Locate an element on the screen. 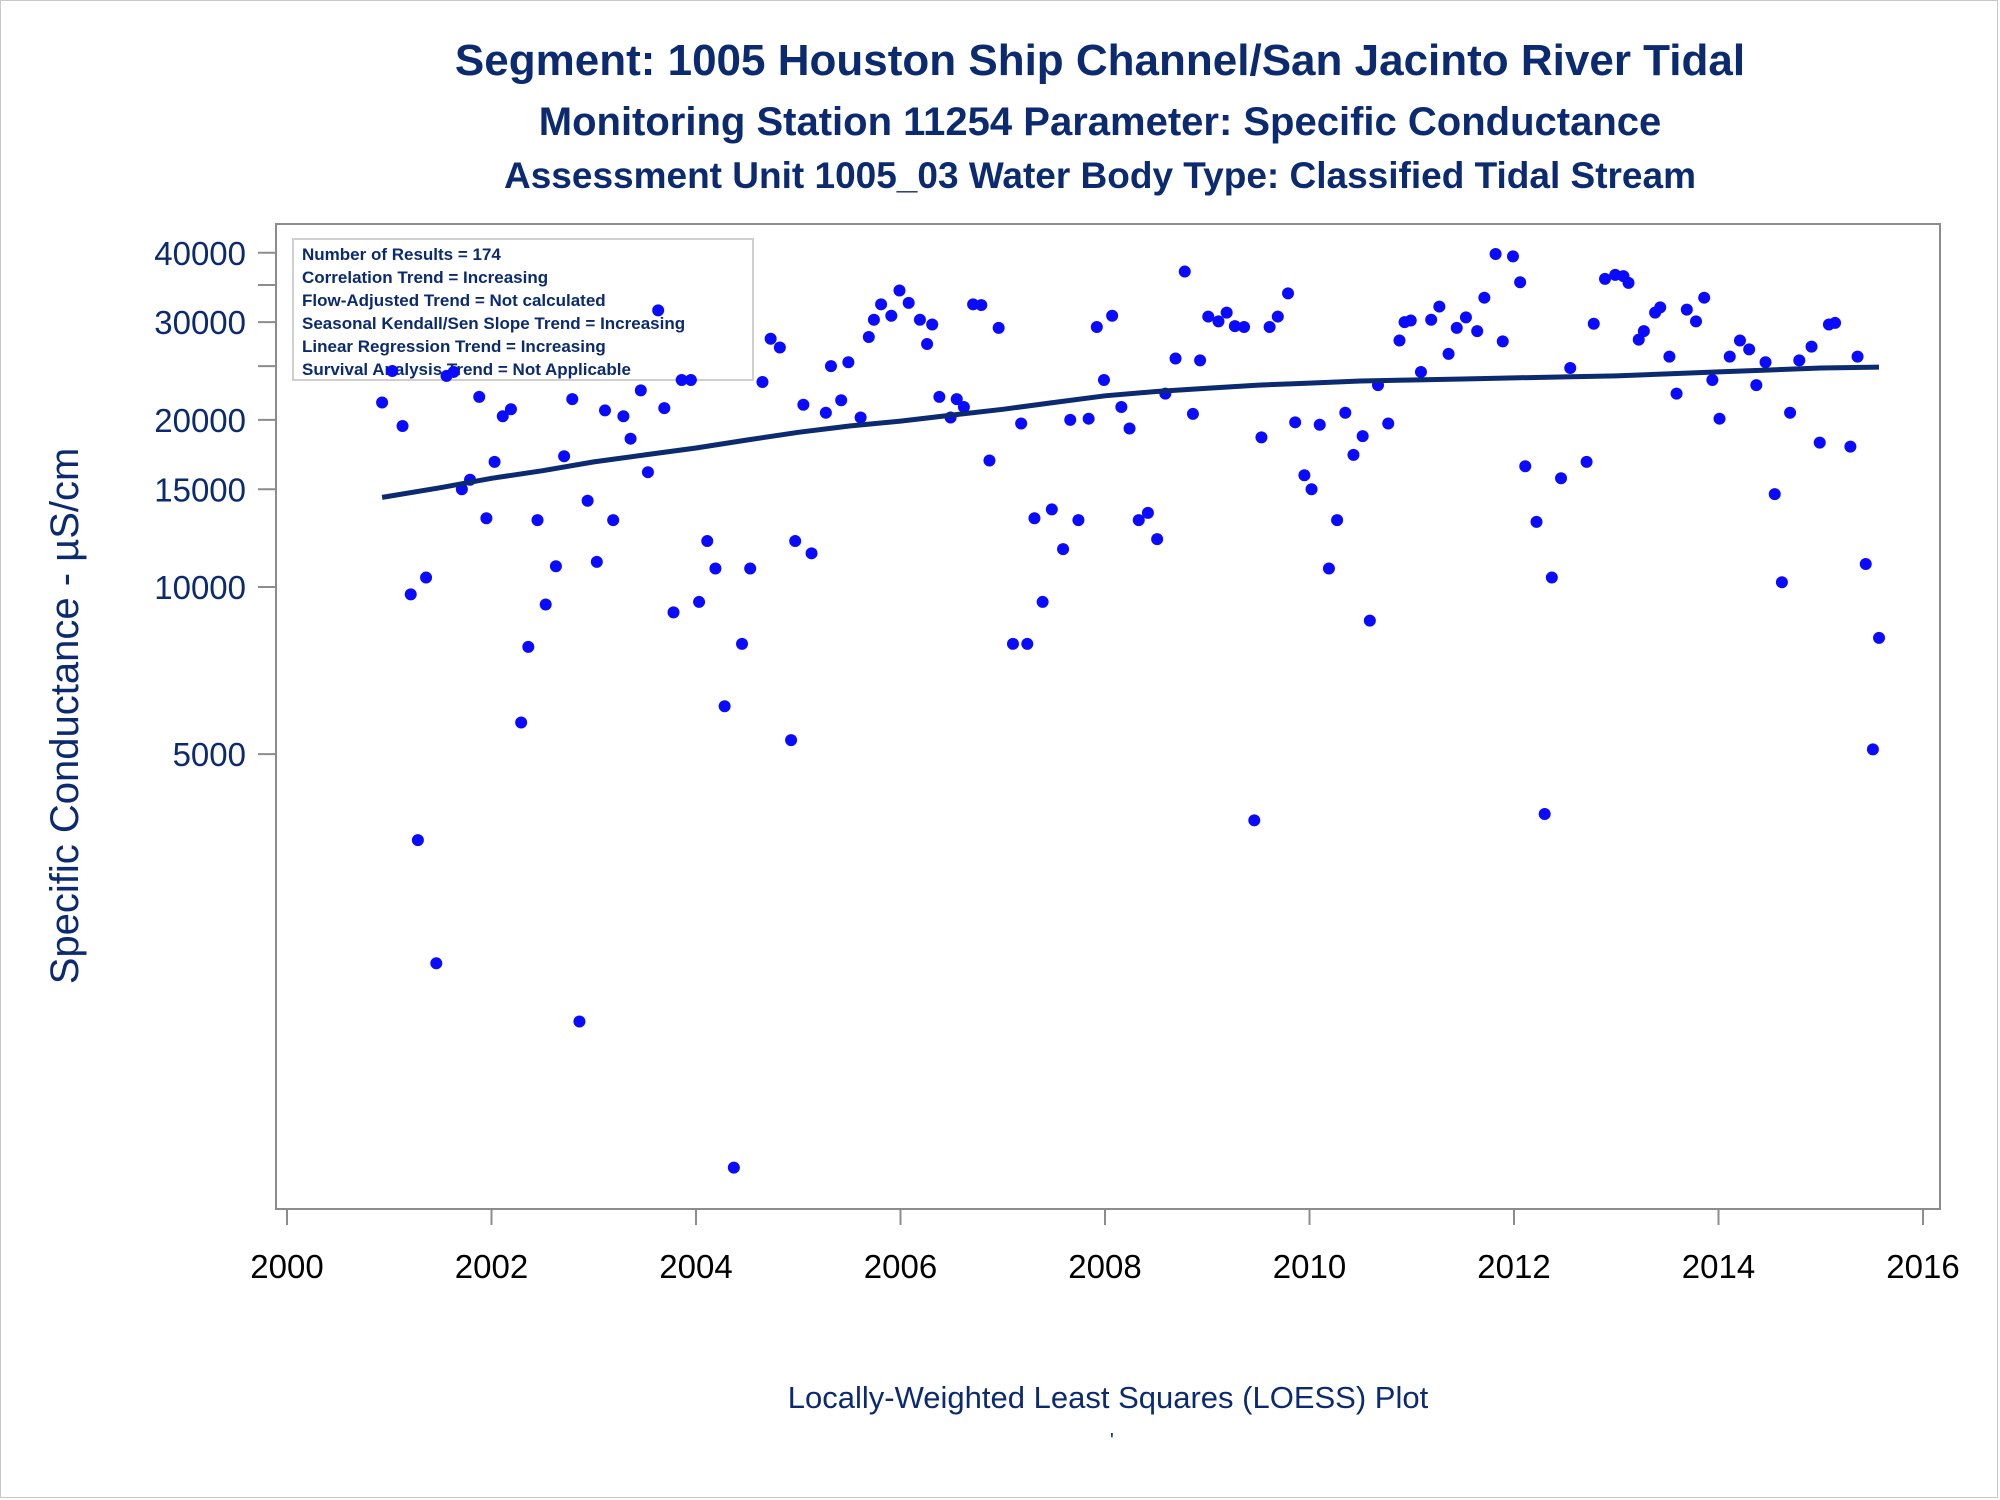 This screenshot has width=2000, height=1500. x-tick-label: 2006 is located at coordinates (900, 1266).